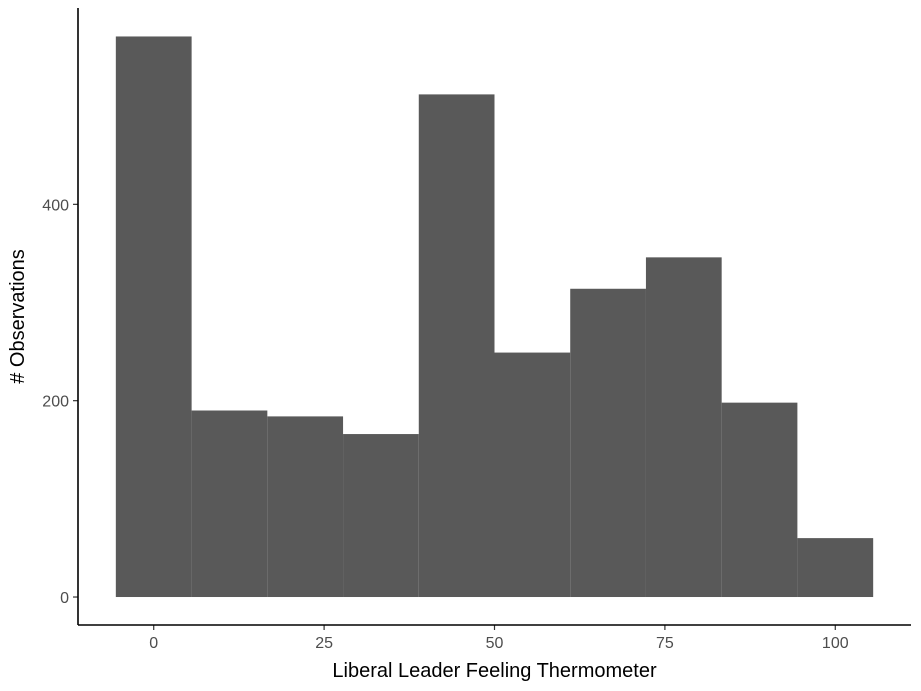 Image resolution: width=921 pixels, height=691 pixels. I want to click on x-axis-ticks: 0 25 50 75 100, so click(499, 638).